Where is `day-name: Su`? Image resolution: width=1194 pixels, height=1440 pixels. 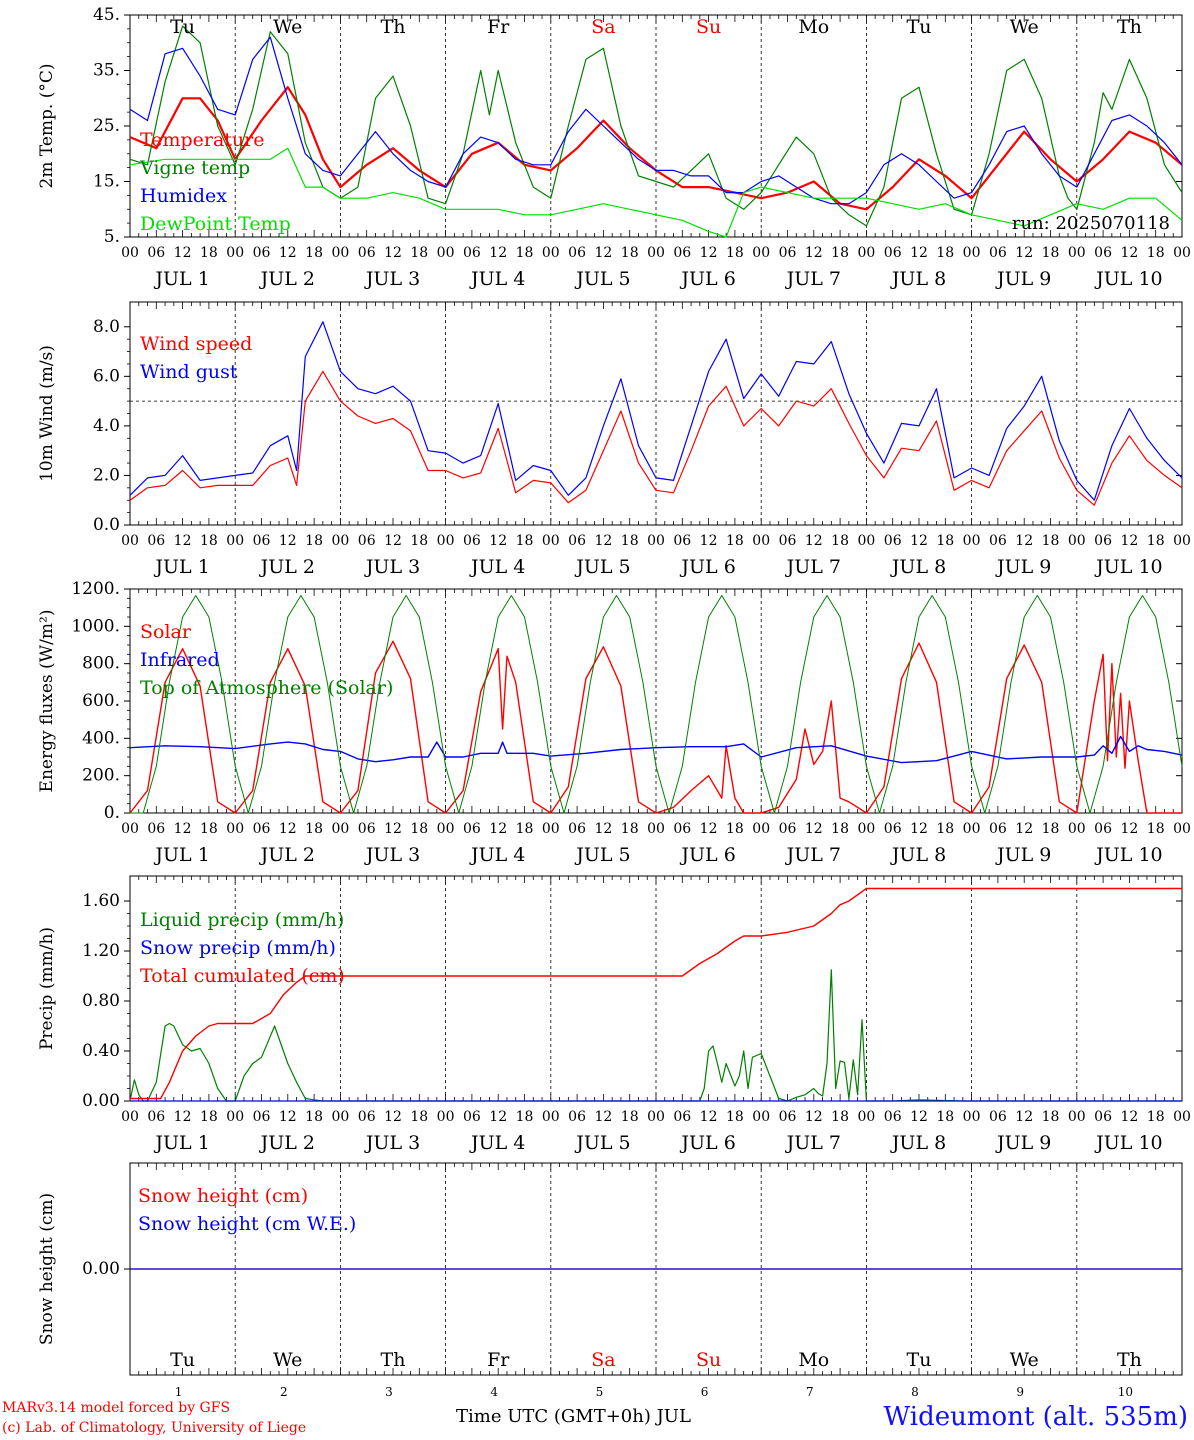 day-name: Su is located at coordinates (708, 1360).